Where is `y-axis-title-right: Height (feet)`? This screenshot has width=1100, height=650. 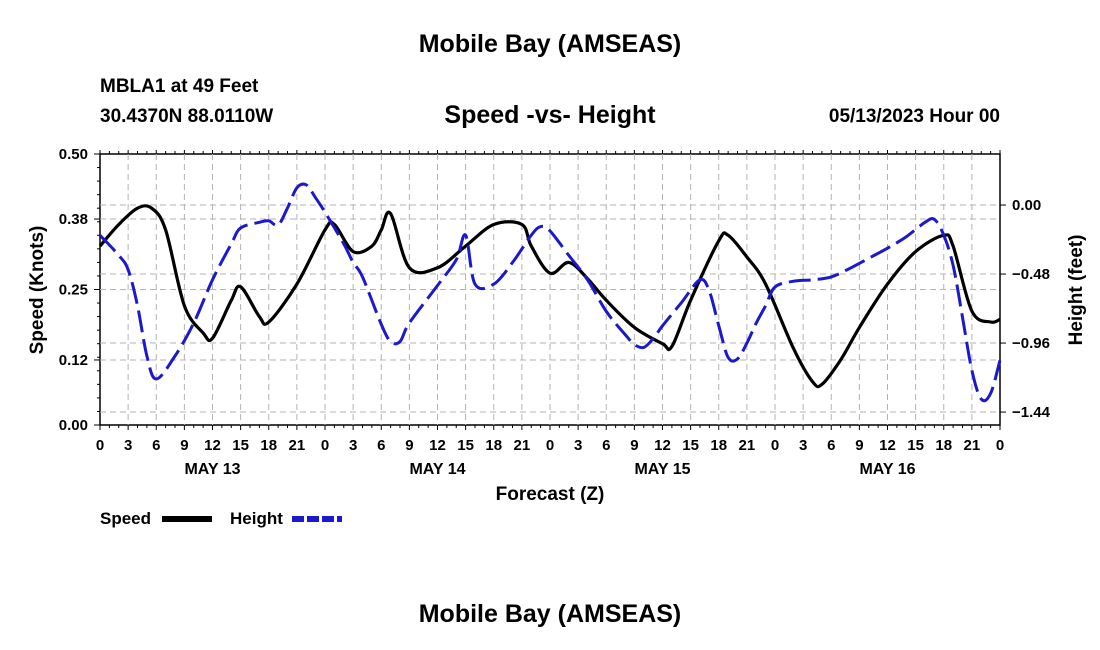 y-axis-title-right: Height (feet) is located at coordinates (1076, 290).